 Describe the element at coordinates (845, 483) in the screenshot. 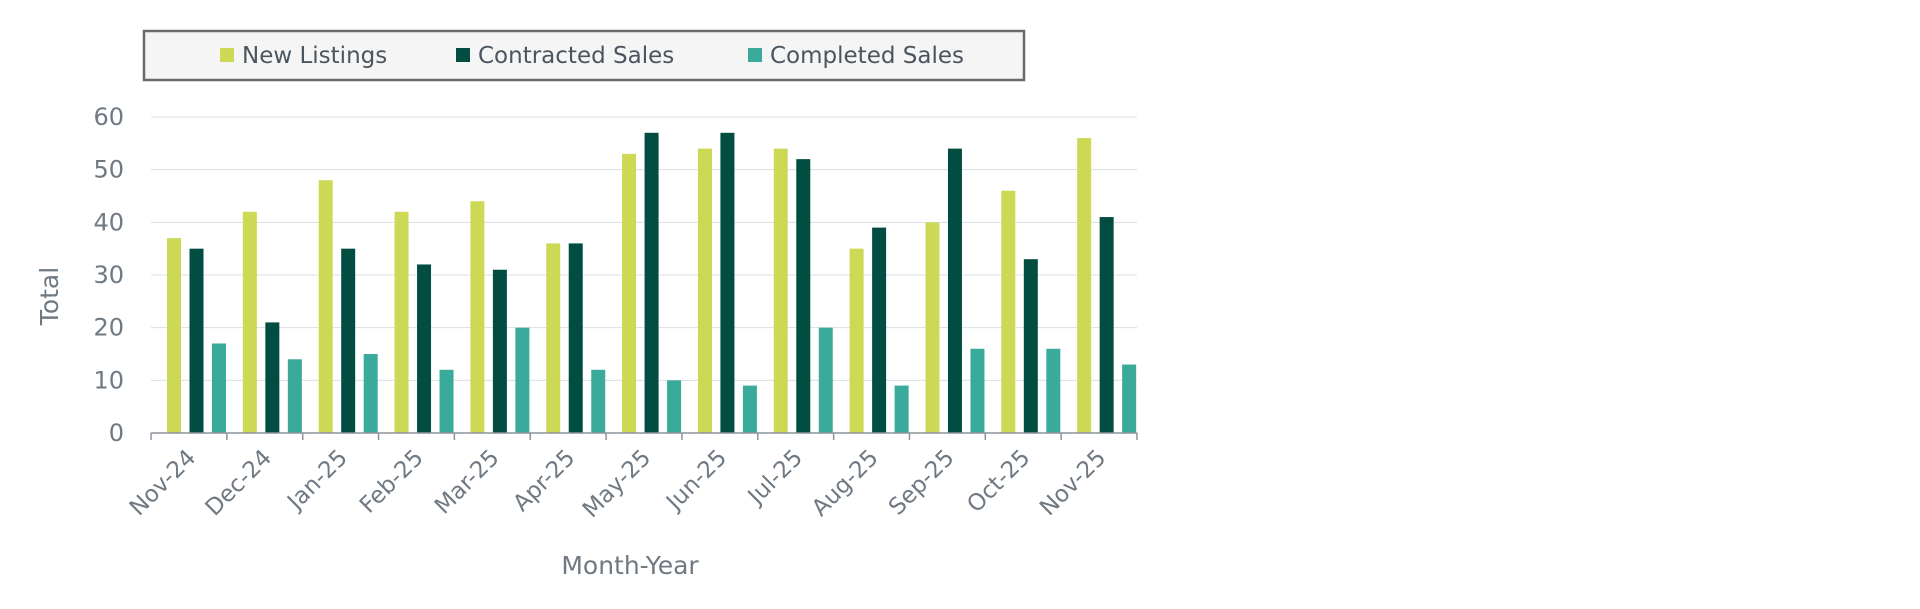

I see `x-tick-label: Aug-25` at that location.